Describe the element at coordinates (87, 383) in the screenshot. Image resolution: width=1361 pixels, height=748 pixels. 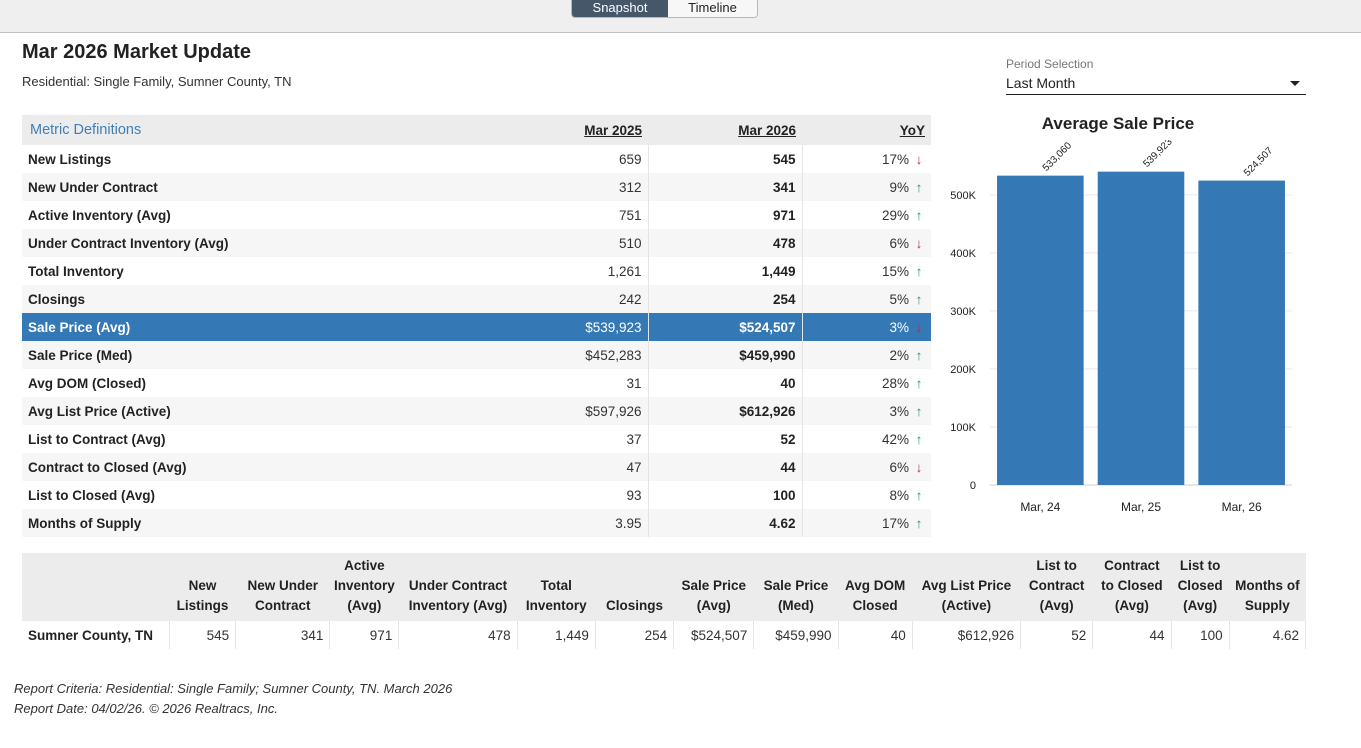
I see `metric-name: Avg DOM (Closed)` at that location.